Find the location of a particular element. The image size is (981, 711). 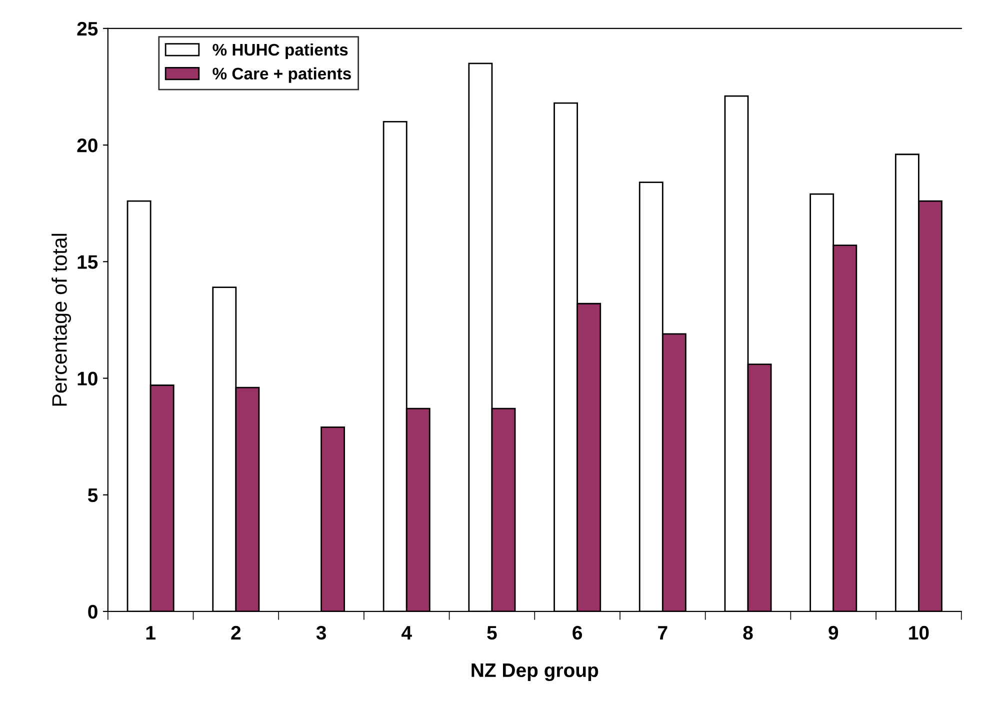

x-tick-label: 9 is located at coordinates (833, 633).